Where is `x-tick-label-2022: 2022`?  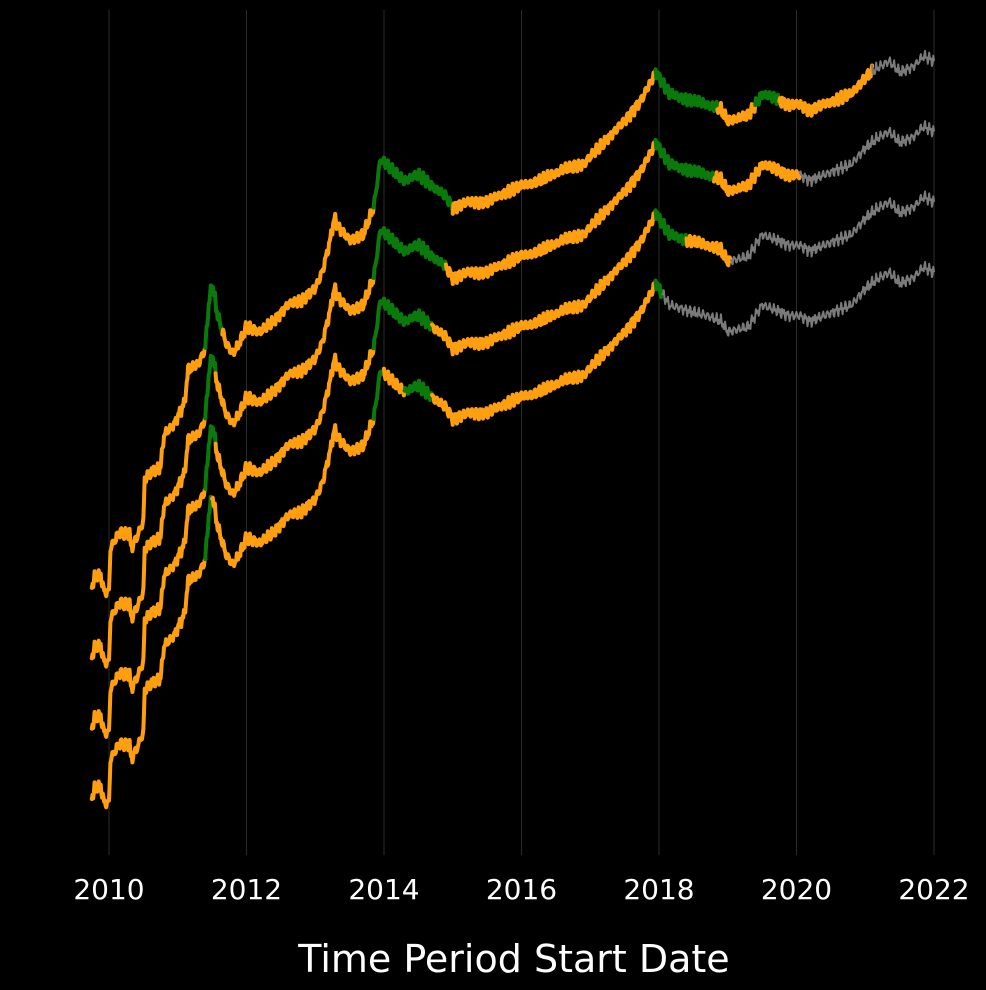 x-tick-label-2022: 2022 is located at coordinates (933, 889).